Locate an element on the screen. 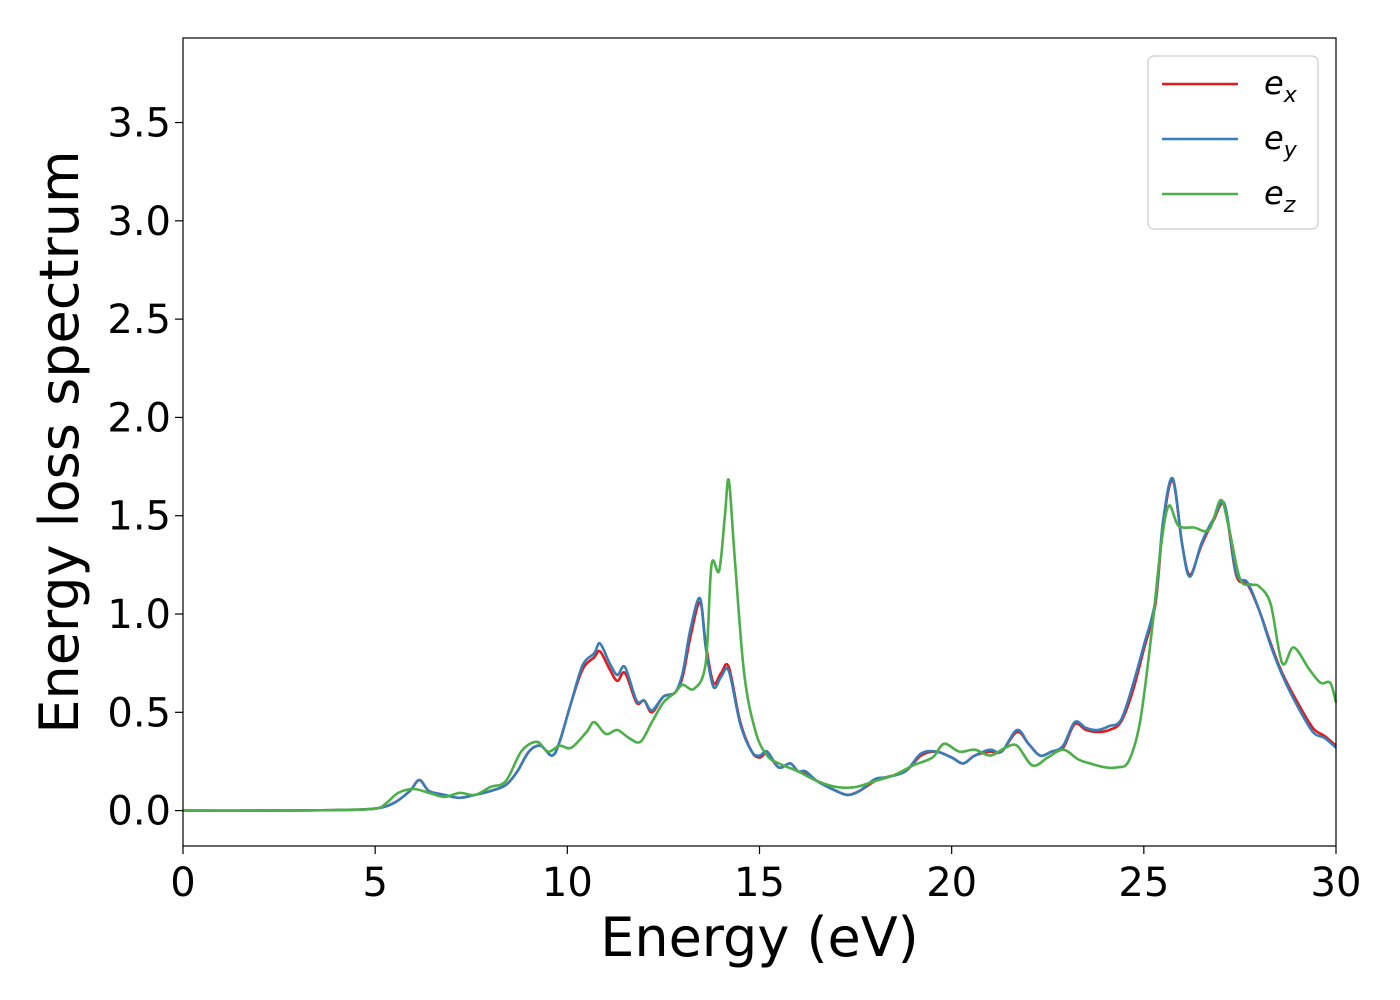  y-tick-label: 0.0 is located at coordinates (139, 812).